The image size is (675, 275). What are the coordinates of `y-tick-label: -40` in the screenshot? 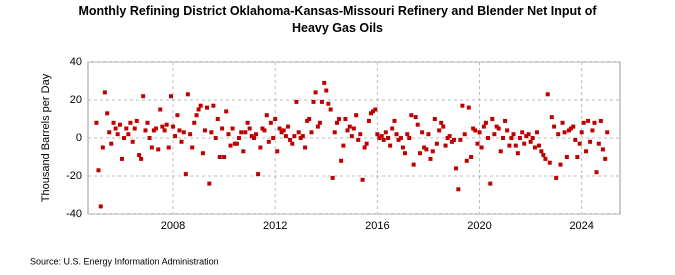 It's located at (74, 214).